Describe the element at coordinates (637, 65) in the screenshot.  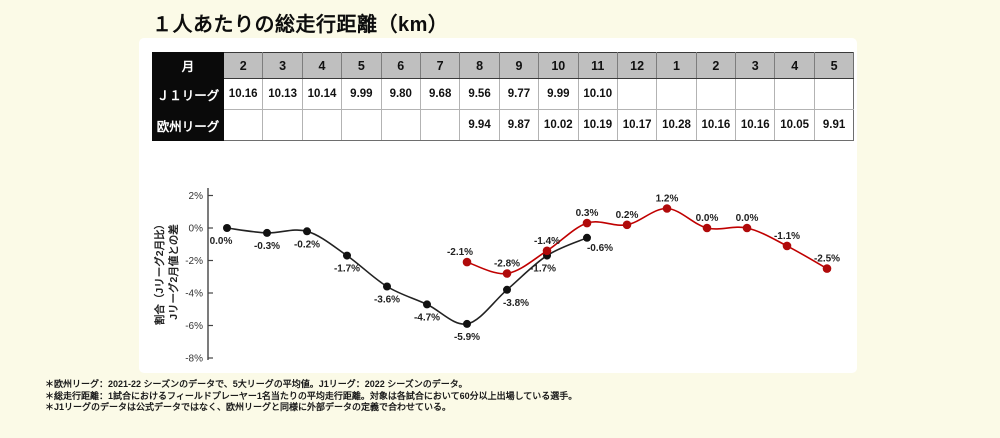
I see `month-header-cell: 12` at that location.